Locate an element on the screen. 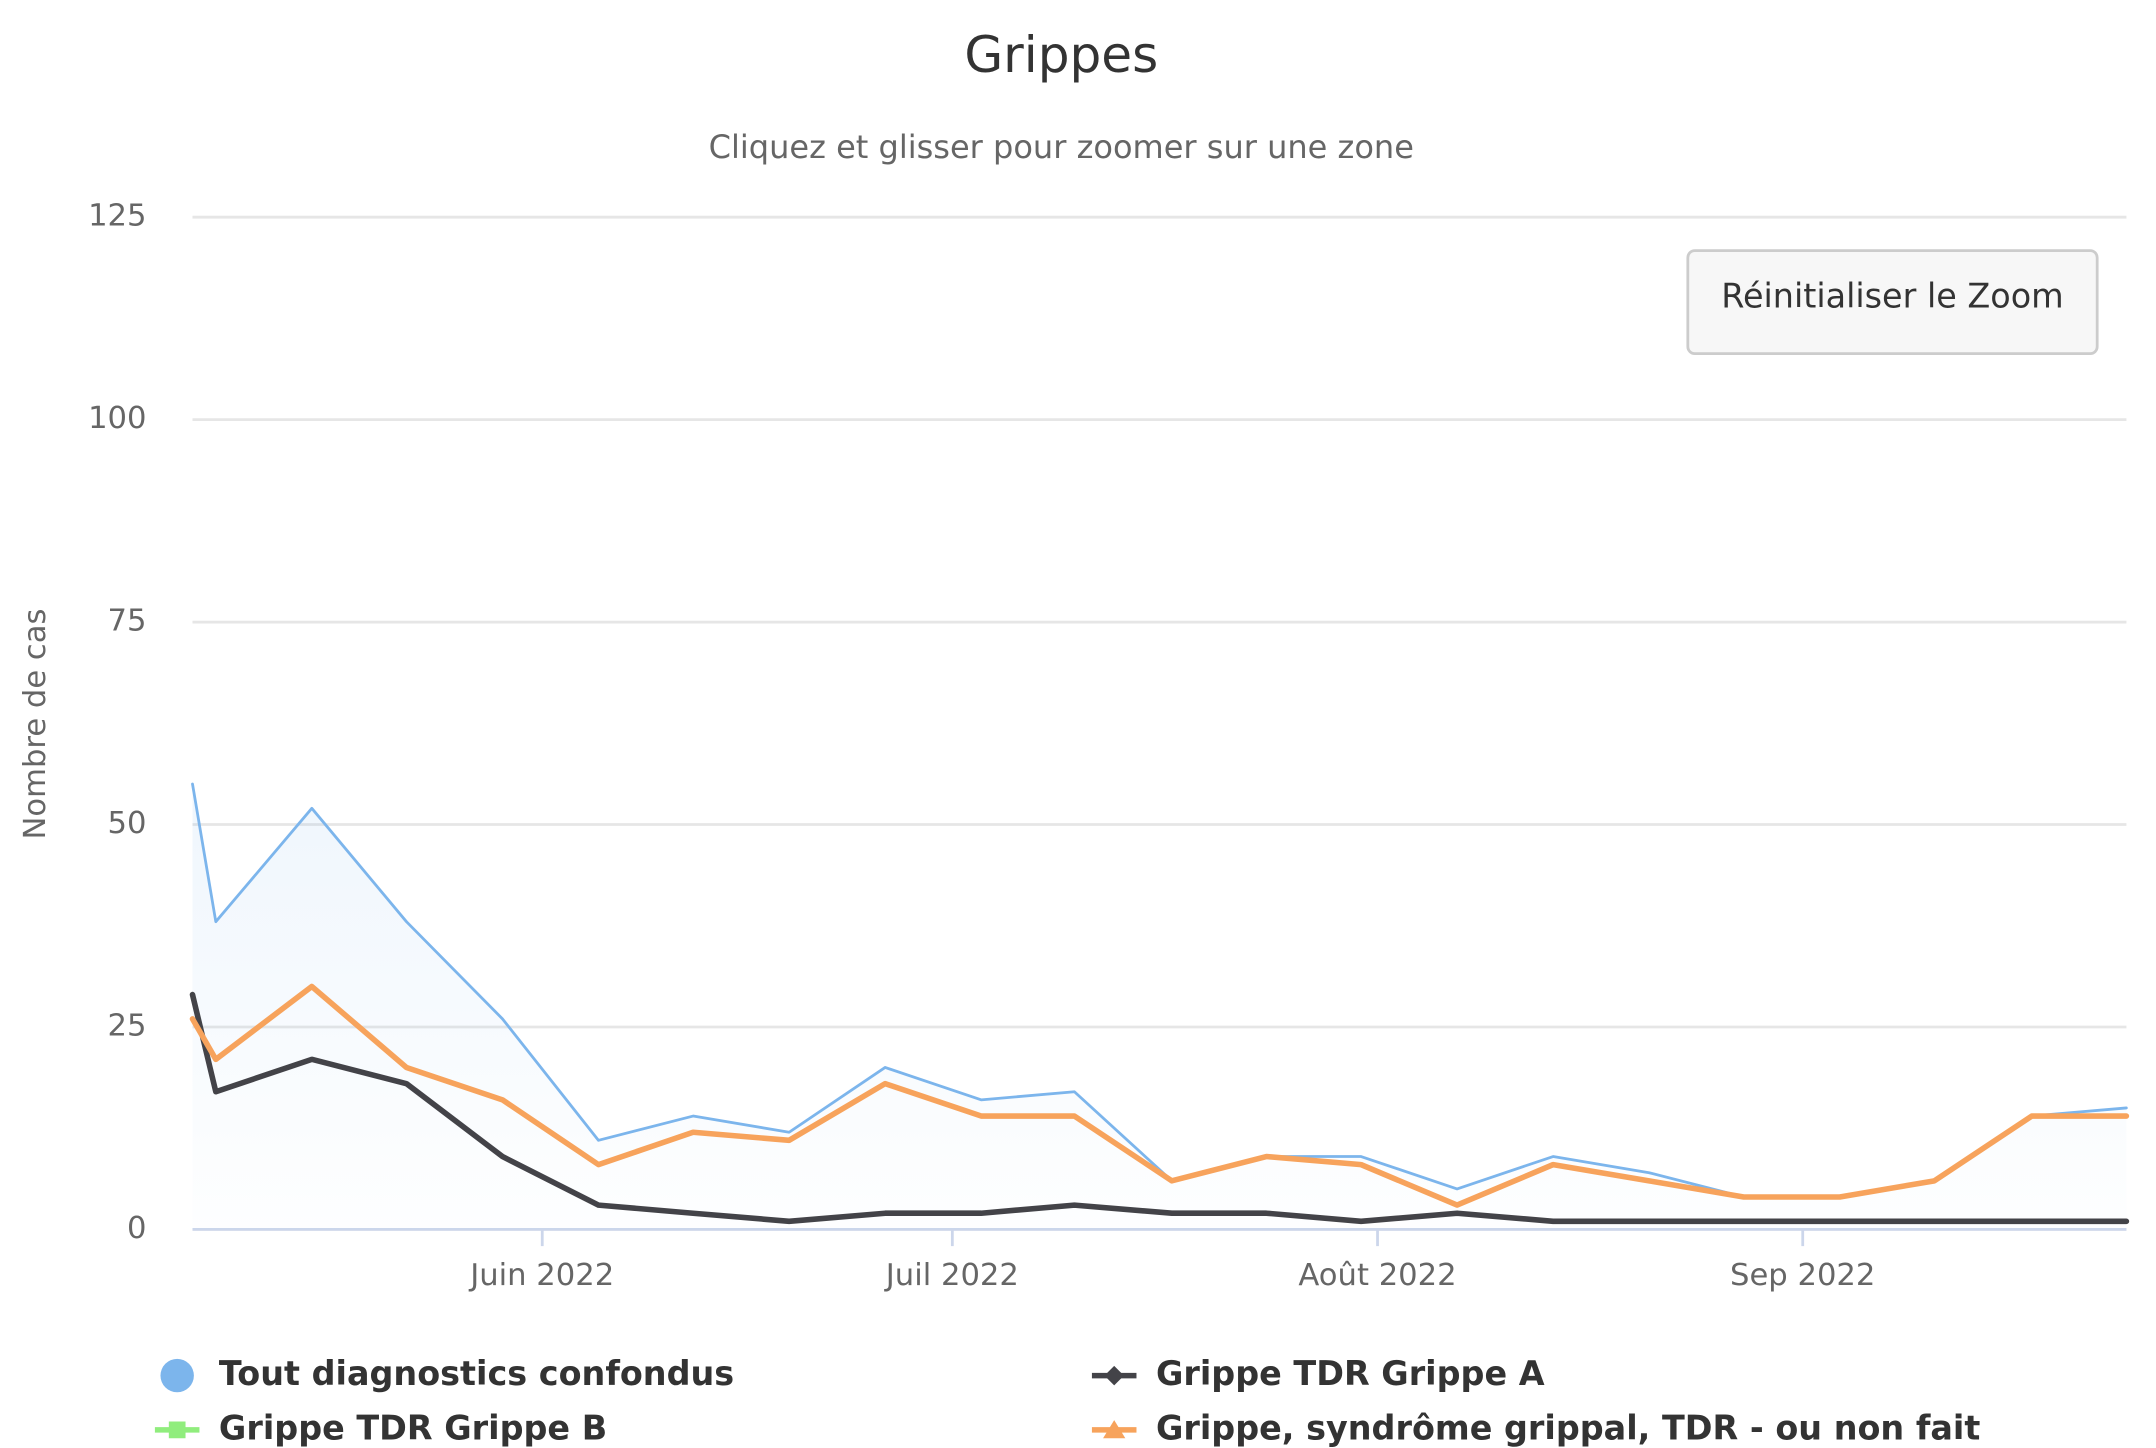 This screenshot has width=2156, height=1448. legend-label: Grippe TDR Grippe B is located at coordinates (413, 1427).